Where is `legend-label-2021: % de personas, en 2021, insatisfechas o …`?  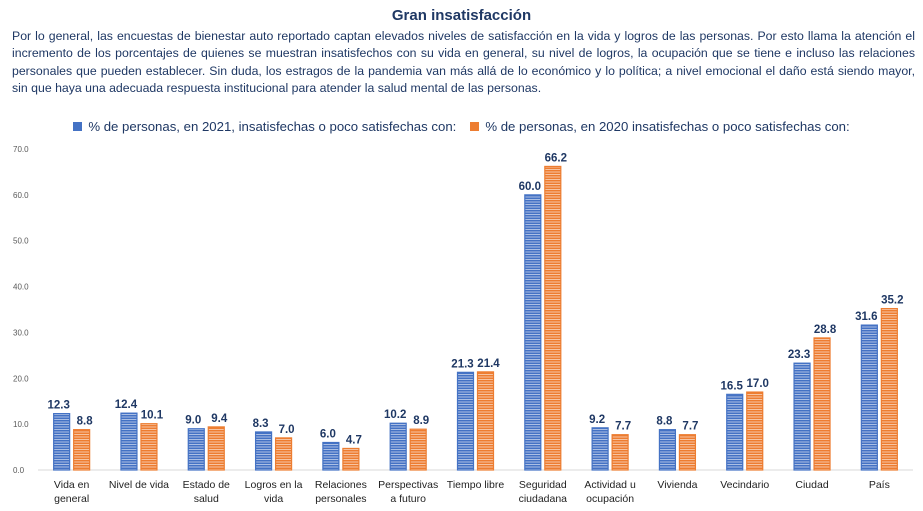
legend-label-2021: % de personas, en 2021, insatisfechas o … is located at coordinates (272, 126).